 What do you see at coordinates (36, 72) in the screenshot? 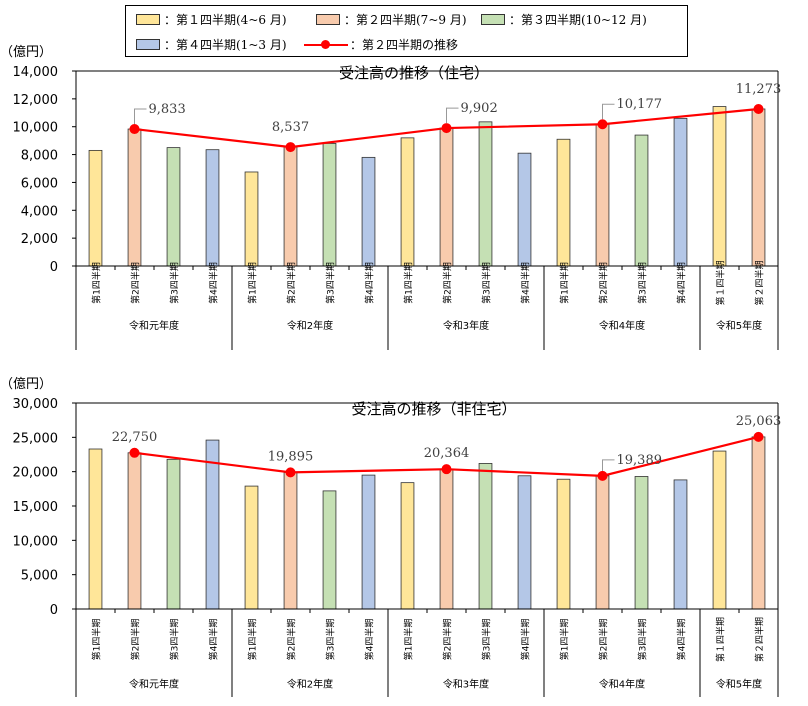
I see `y-tick-label: 14,000` at bounding box center [36, 72].